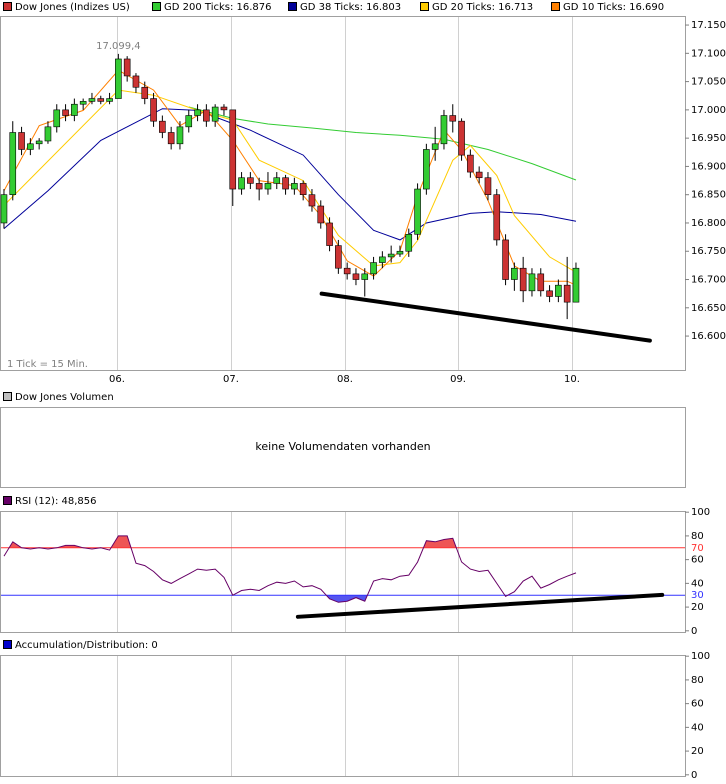 Image resolution: width=726 pixels, height=784 pixels. I want to click on y-tick-label: 17.050, so click(708, 82).